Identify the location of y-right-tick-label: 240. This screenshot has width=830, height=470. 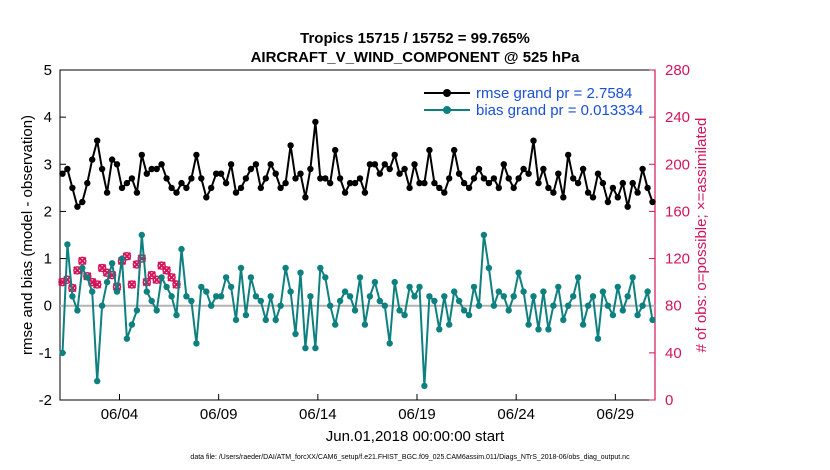
(677, 117).